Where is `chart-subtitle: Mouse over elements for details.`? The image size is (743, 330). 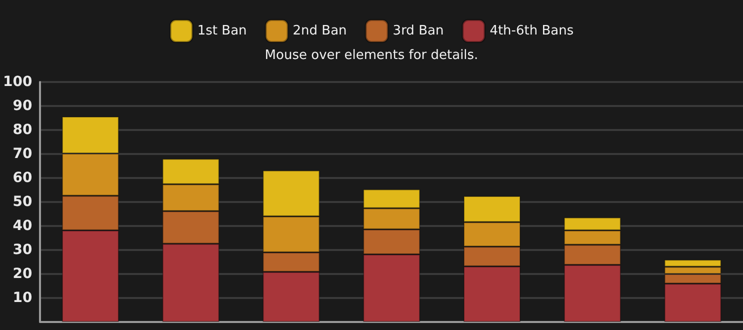 chart-subtitle: Mouse over elements for details. is located at coordinates (371, 55).